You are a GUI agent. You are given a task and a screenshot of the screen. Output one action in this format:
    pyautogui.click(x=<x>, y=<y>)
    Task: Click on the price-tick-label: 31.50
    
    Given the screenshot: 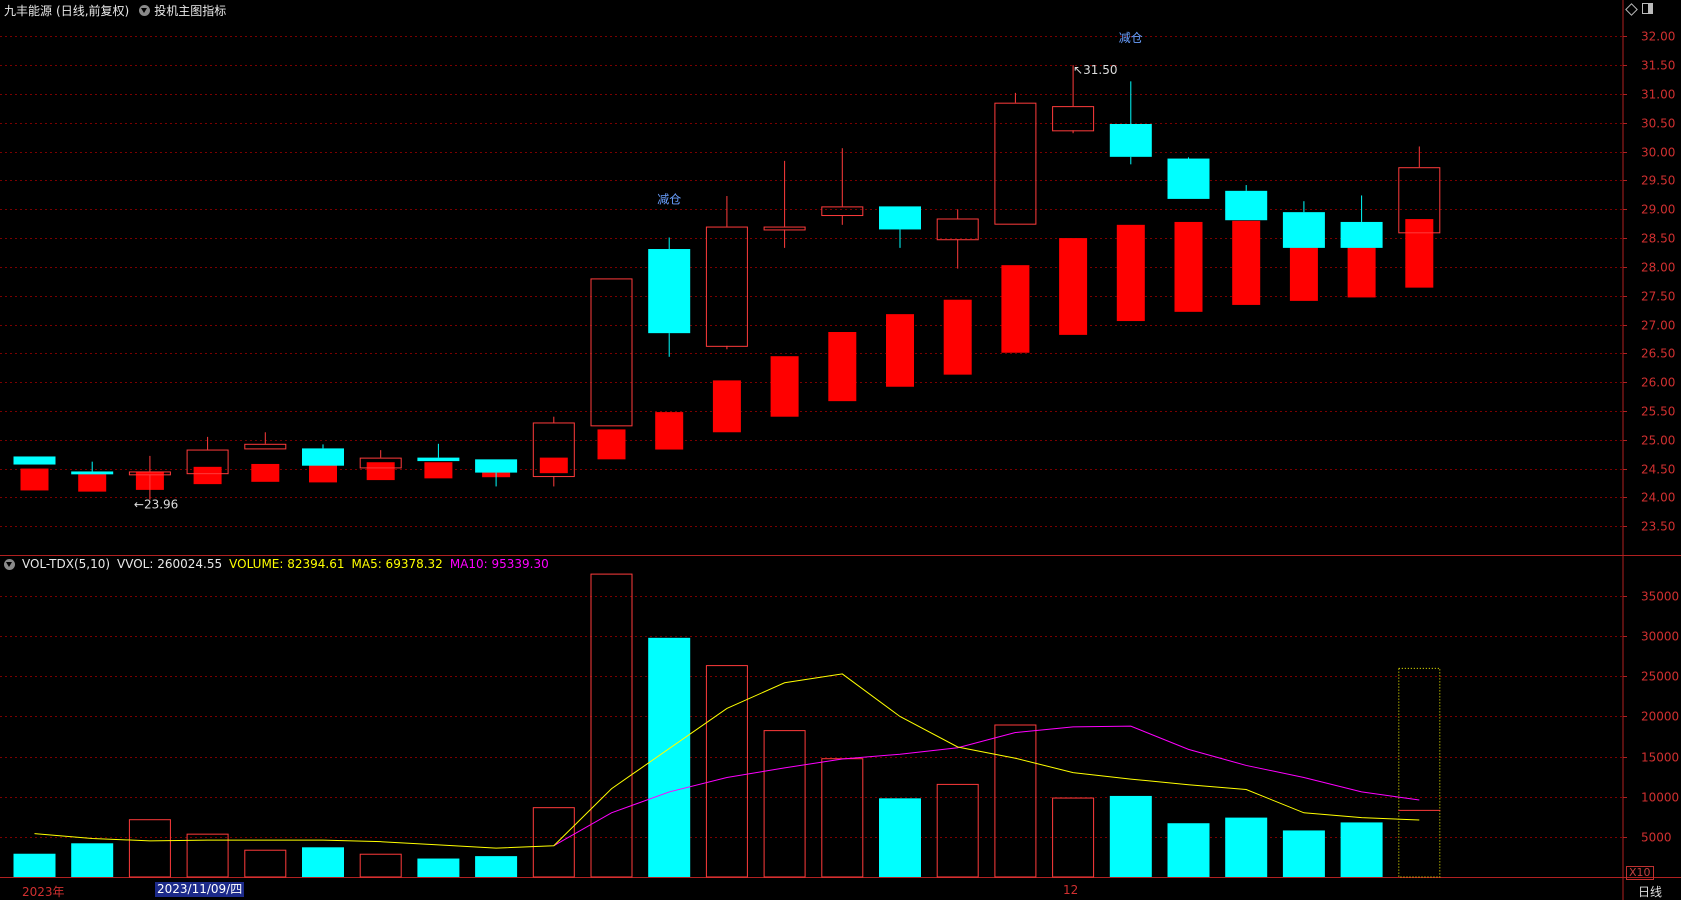 What is the action you would take?
    pyautogui.click(x=1658, y=66)
    